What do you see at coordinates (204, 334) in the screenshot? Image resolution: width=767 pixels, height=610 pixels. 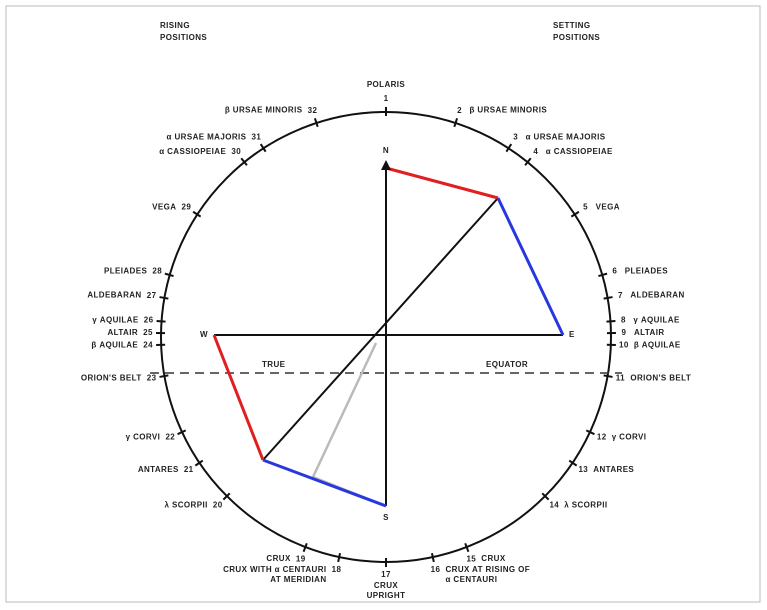 I see `cardinal-label: W` at bounding box center [204, 334].